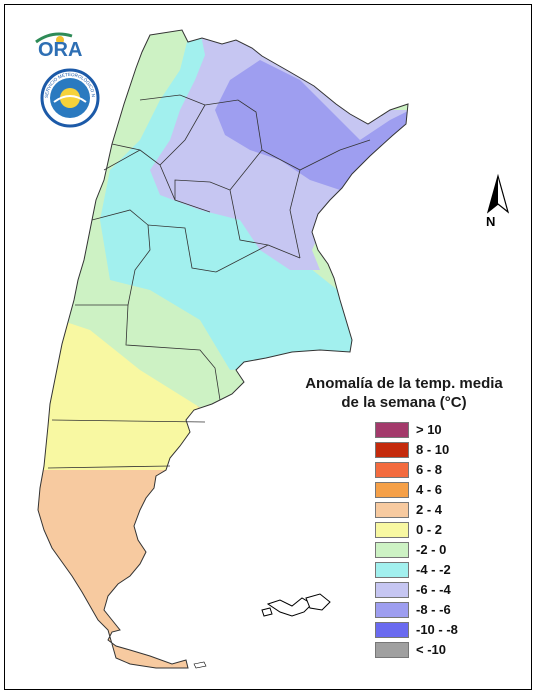  Describe the element at coordinates (429, 469) in the screenshot. I see `legend-label: 6 - 8` at that location.